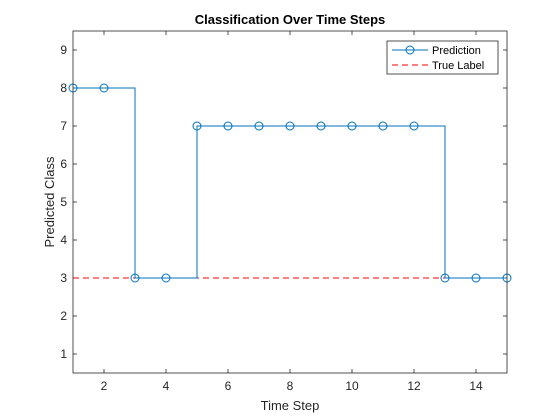 Image resolution: width=560 pixels, height=420 pixels. What do you see at coordinates (63, 202) in the screenshot?
I see `y-tick-label: 5` at bounding box center [63, 202].